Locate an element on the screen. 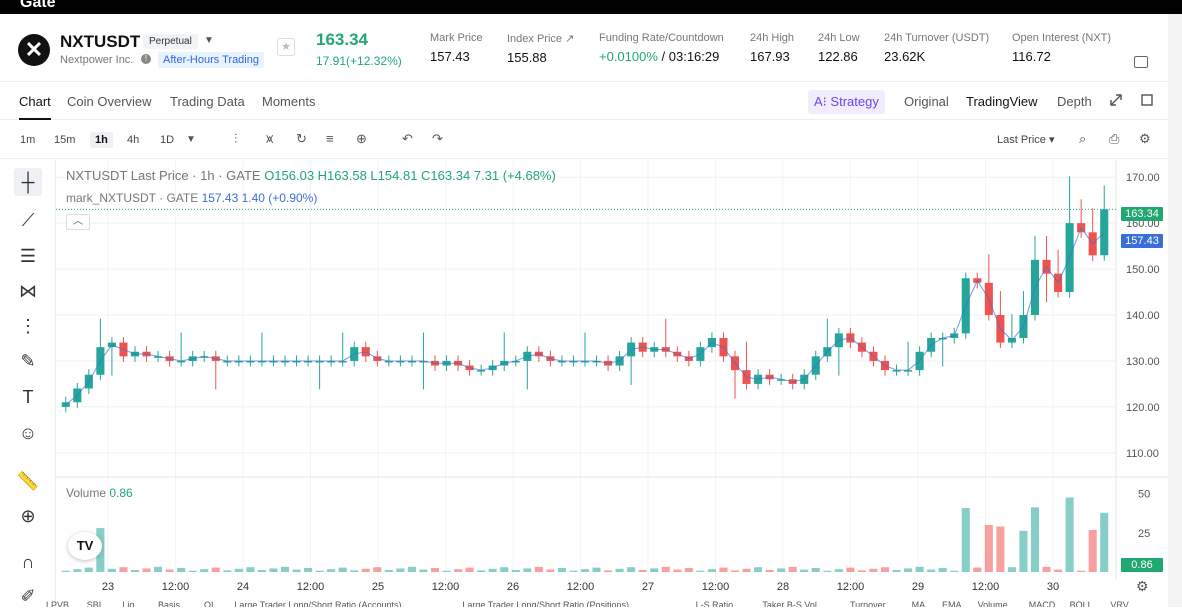 The image size is (1182, 610). zoom-in-icon: ⊕ is located at coordinates (28, 516).